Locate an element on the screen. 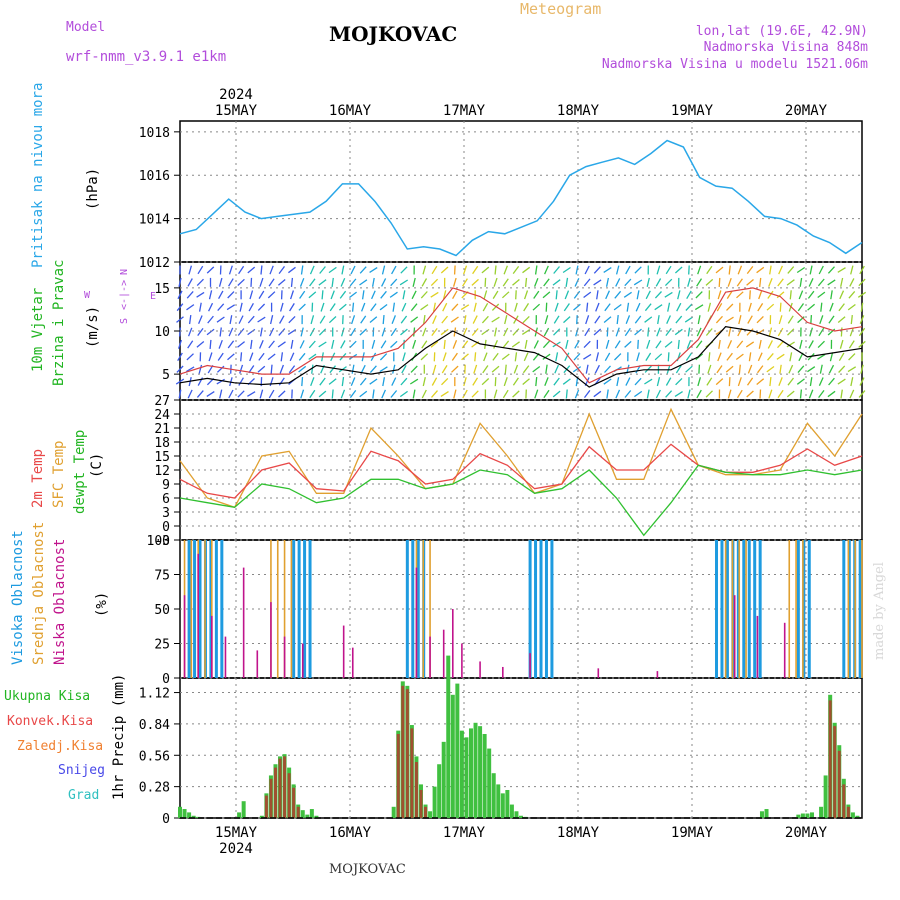 The image size is (900, 900). y-tick-label: 9 is located at coordinates (166, 485).